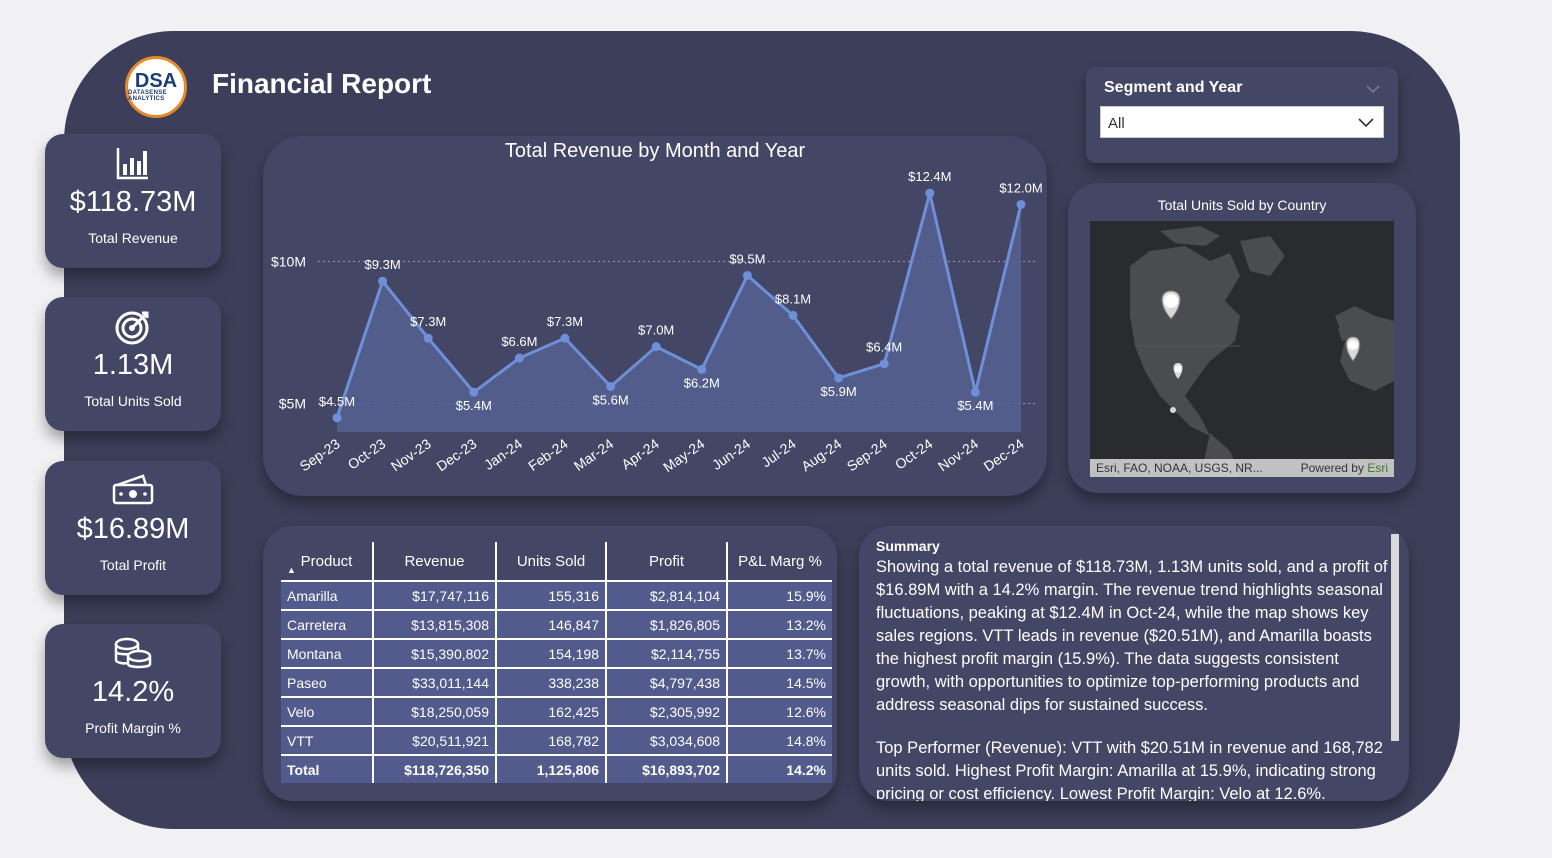  Describe the element at coordinates (456, 454) in the screenshot. I see `x-tick-label: Dec-23` at that location.